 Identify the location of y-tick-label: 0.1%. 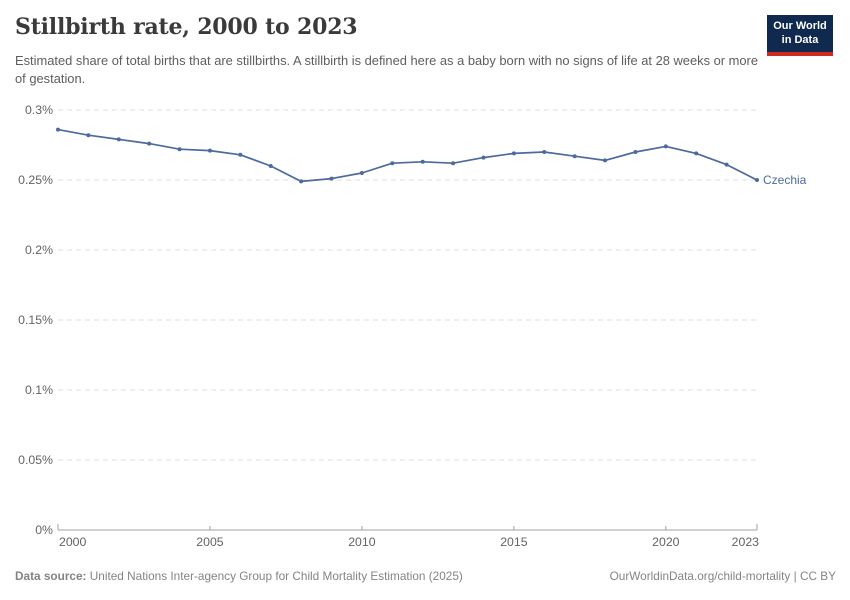
(39, 390).